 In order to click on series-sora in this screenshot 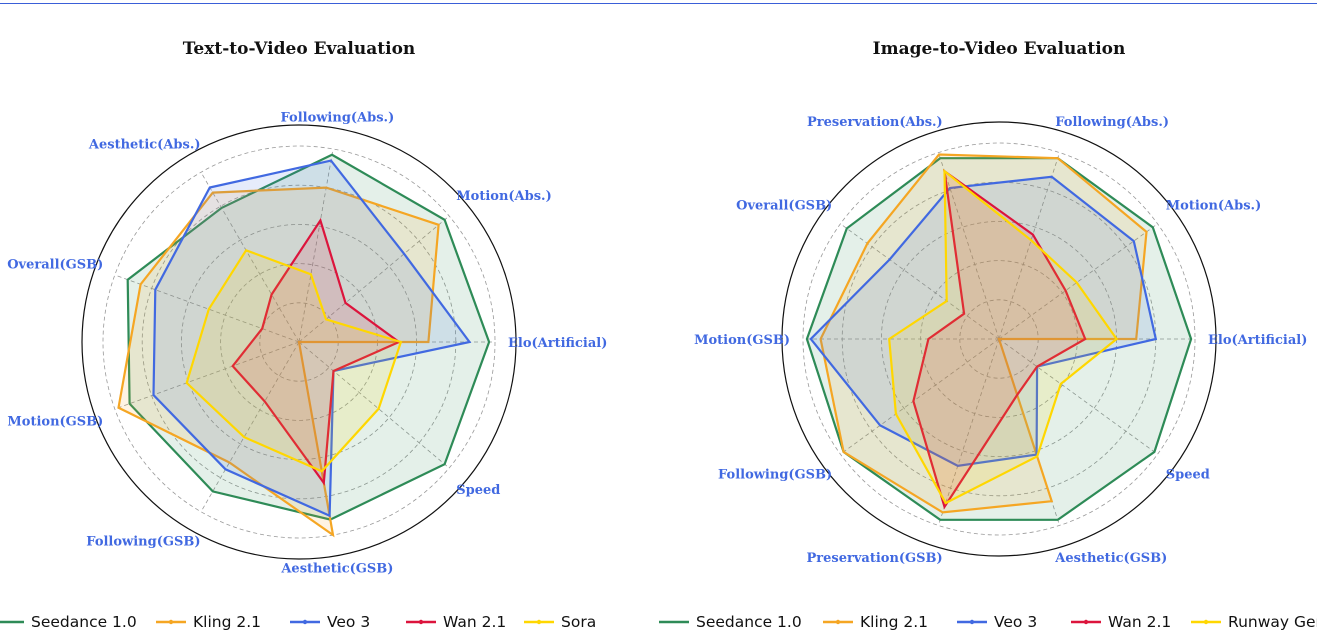, I will do `click(294, 360)`.